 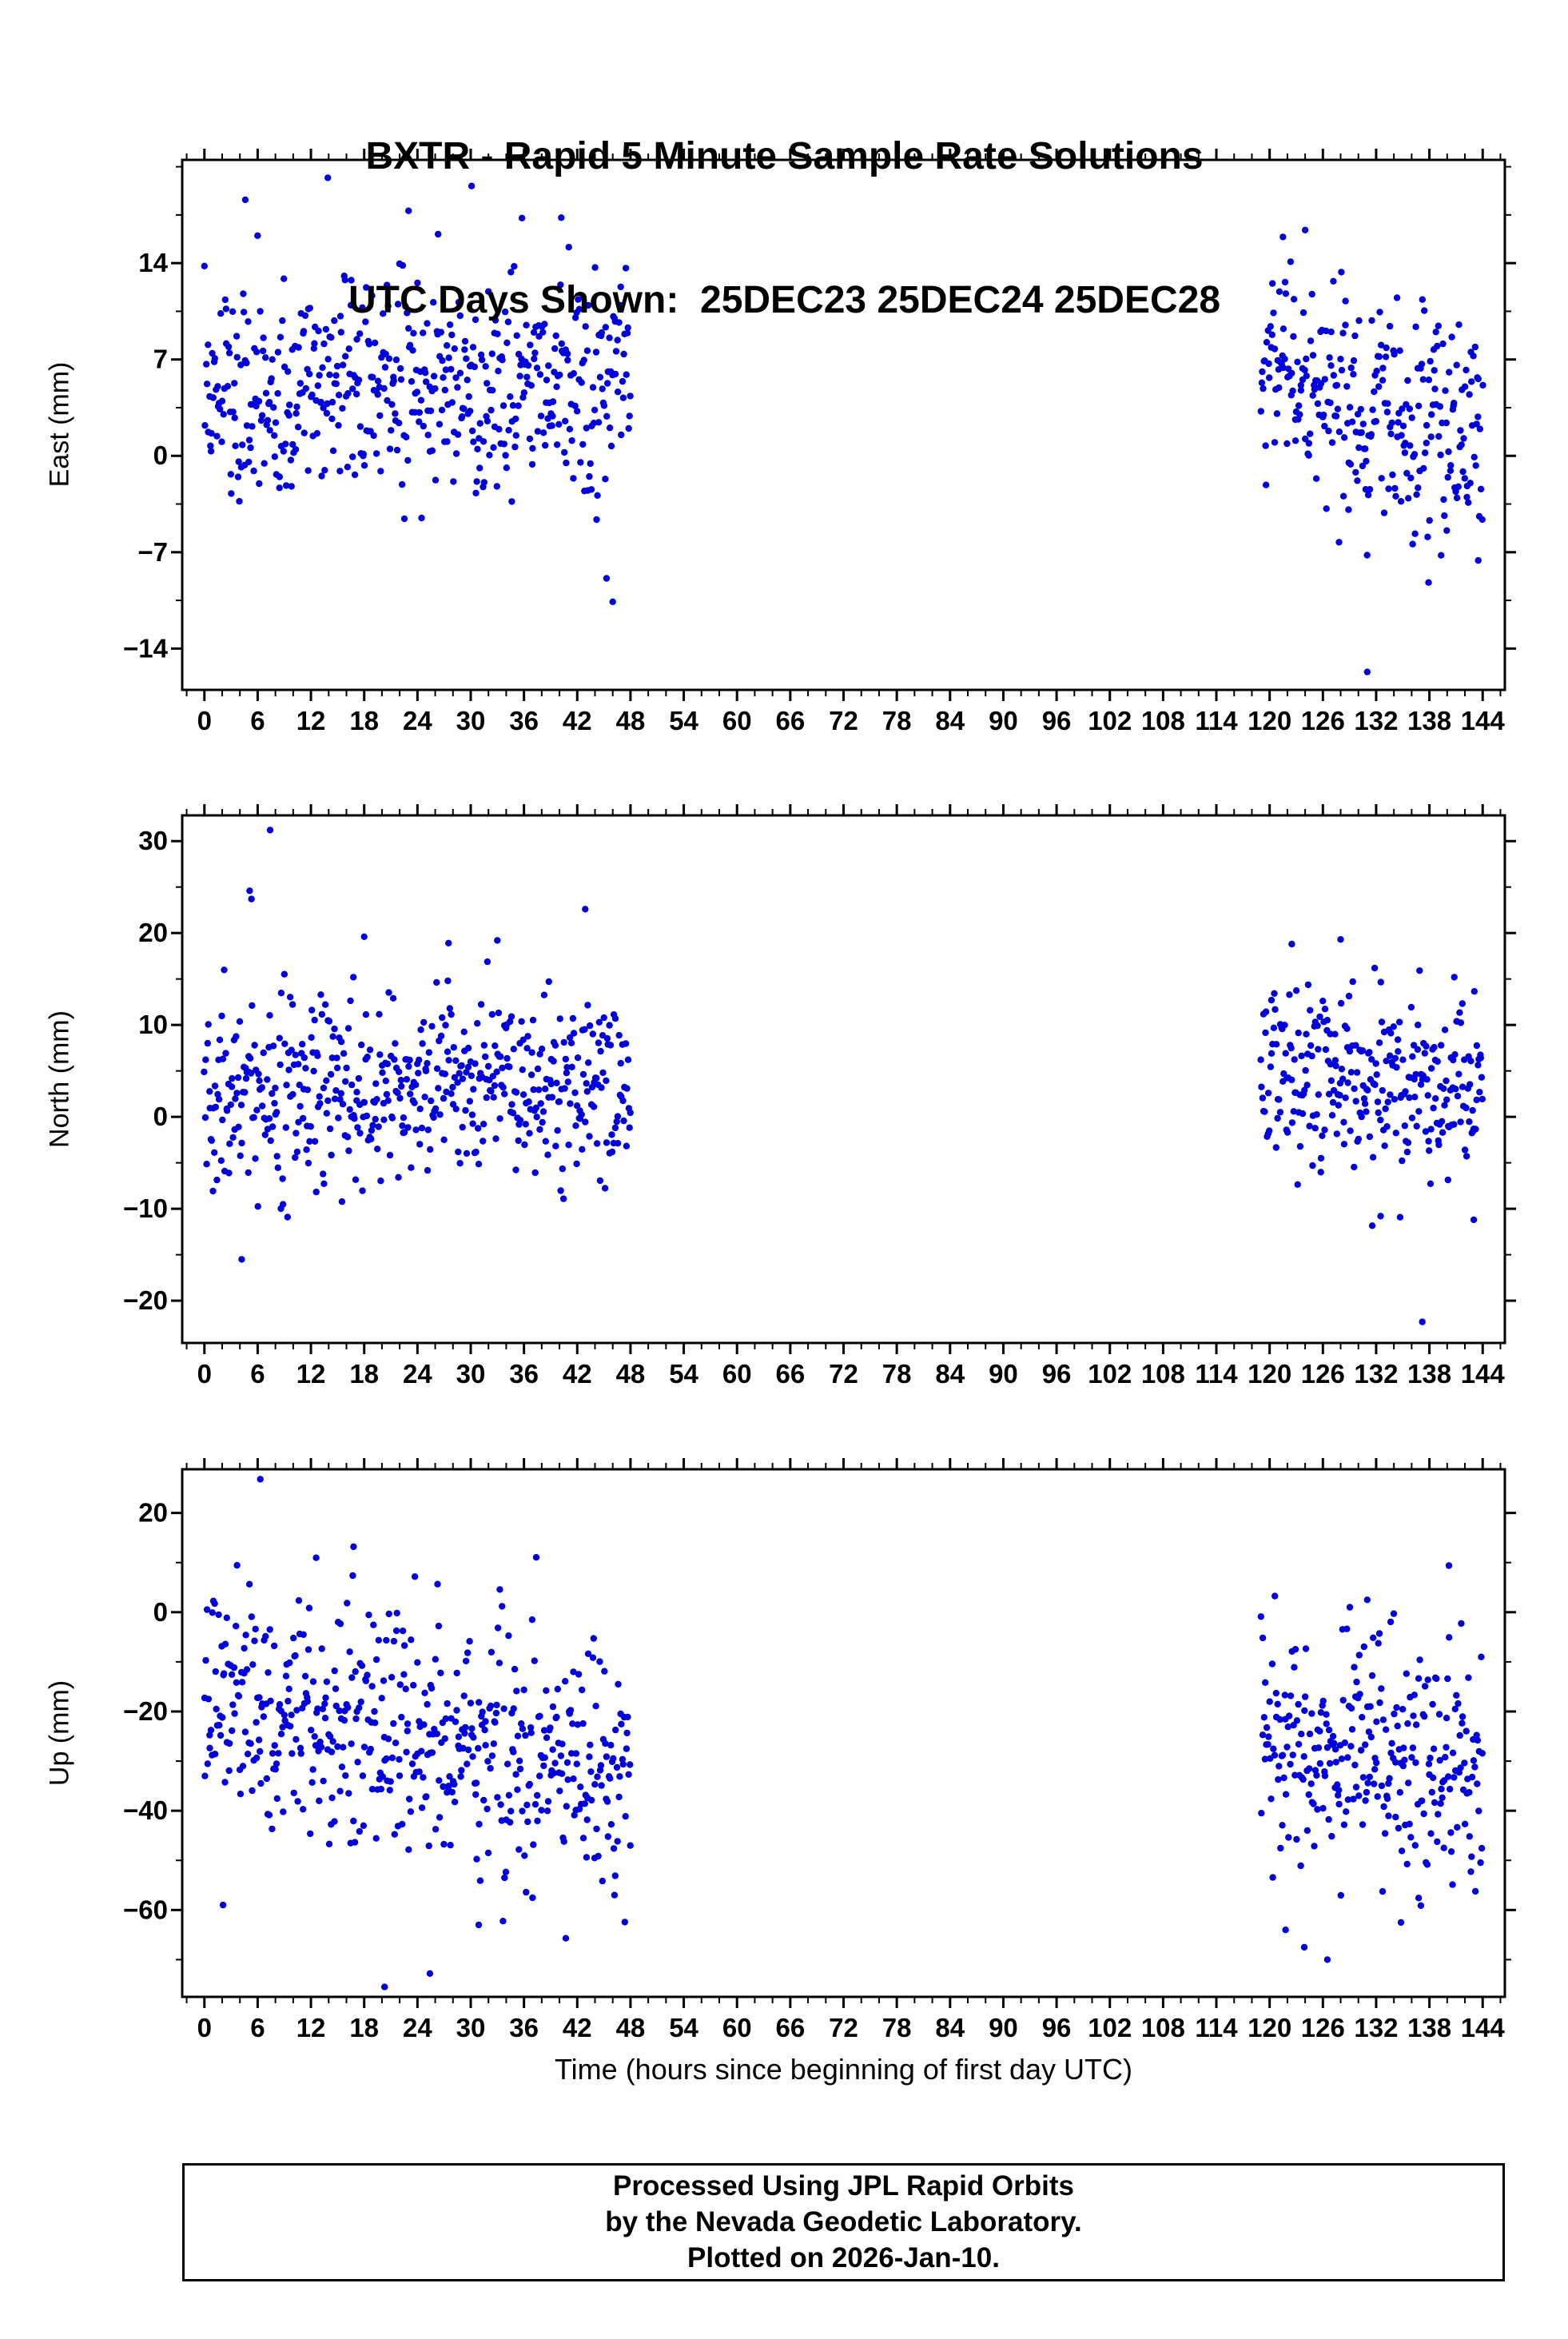 What do you see at coordinates (145, 1208) in the screenshot?
I see `svg-text: −10` at bounding box center [145, 1208].